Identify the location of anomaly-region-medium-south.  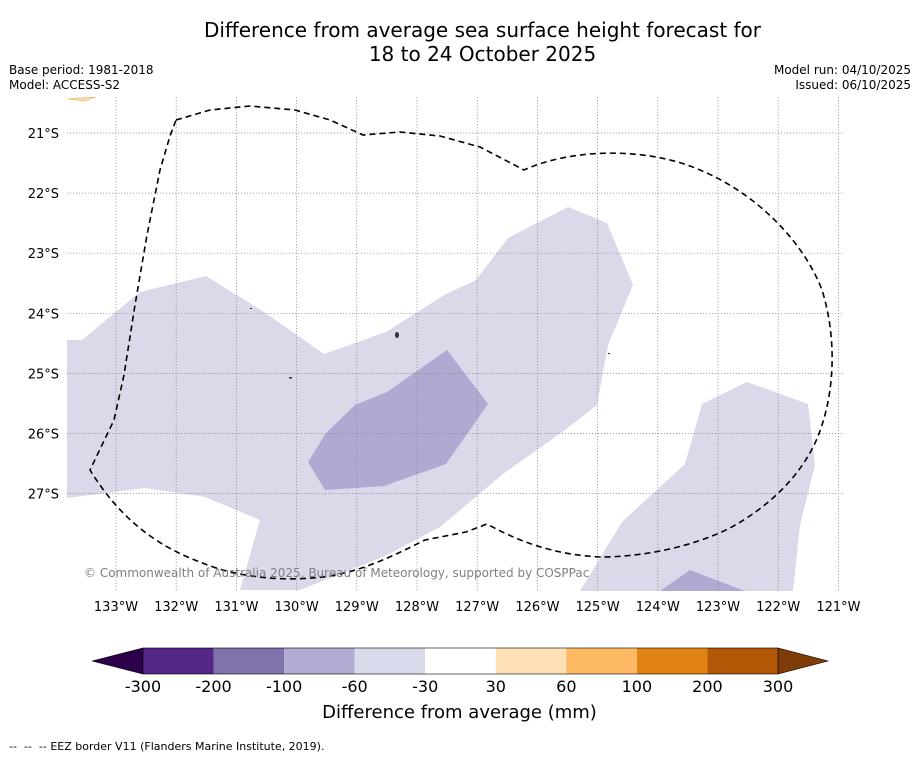
(702, 580).